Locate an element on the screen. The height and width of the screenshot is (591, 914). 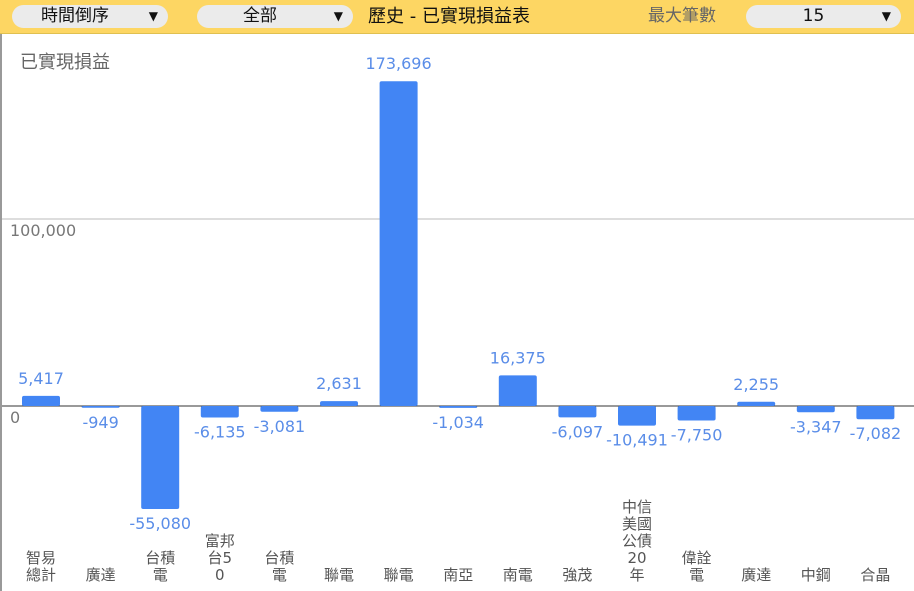
data-label: -949 is located at coordinates (100, 422).